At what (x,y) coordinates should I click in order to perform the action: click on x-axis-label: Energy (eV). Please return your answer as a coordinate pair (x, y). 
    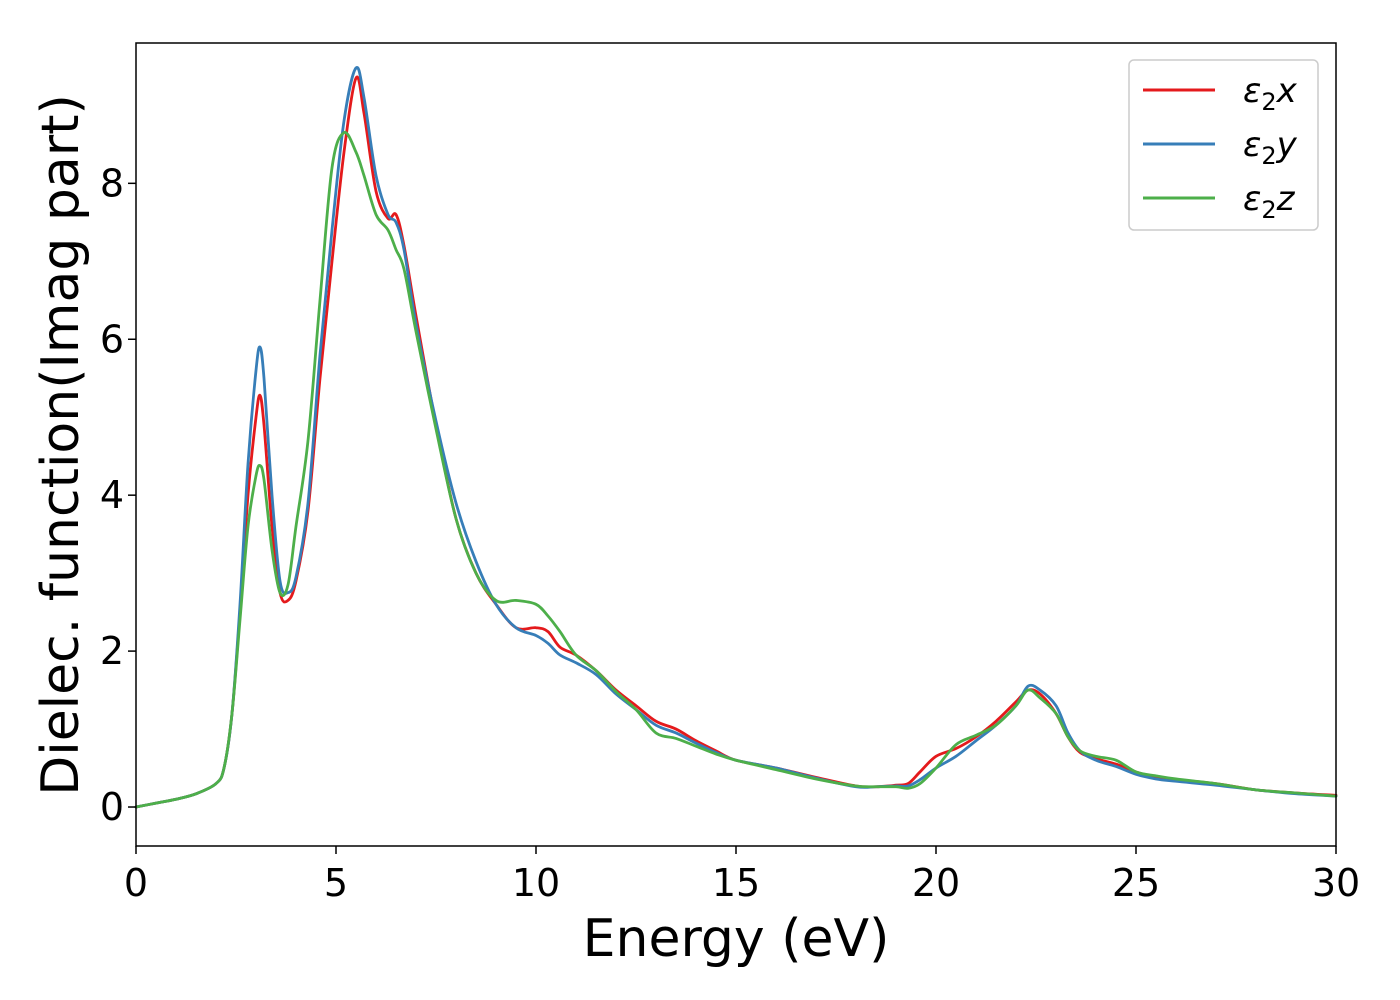
    Looking at the image, I should click on (736, 939).